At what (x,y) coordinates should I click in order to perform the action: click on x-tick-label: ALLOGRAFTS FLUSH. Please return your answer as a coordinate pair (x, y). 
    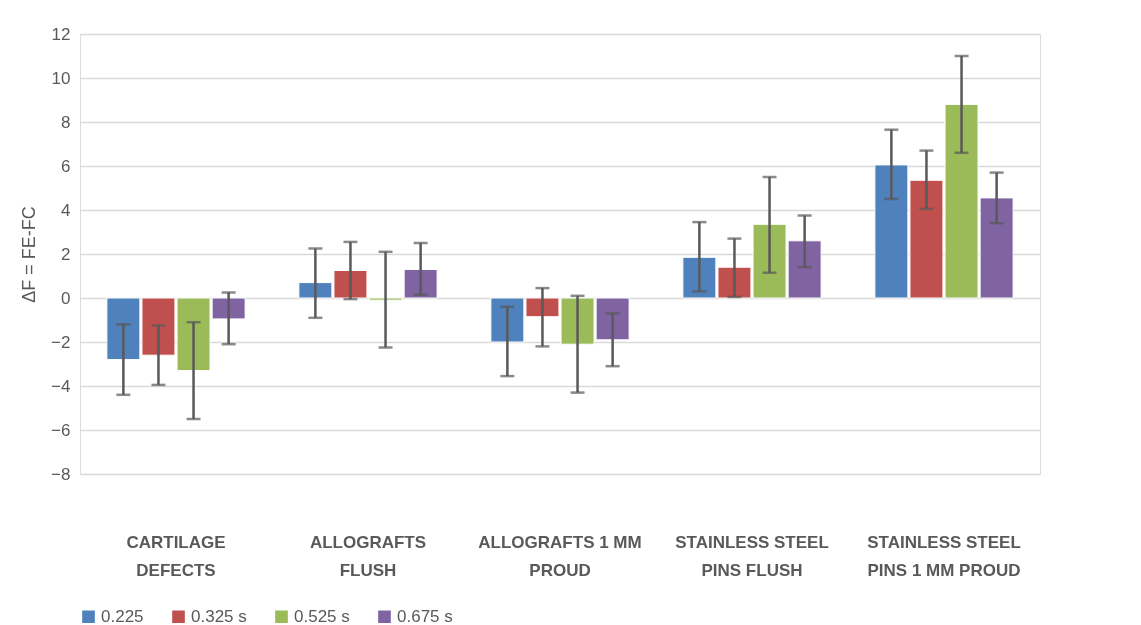
    Looking at the image, I should click on (368, 556).